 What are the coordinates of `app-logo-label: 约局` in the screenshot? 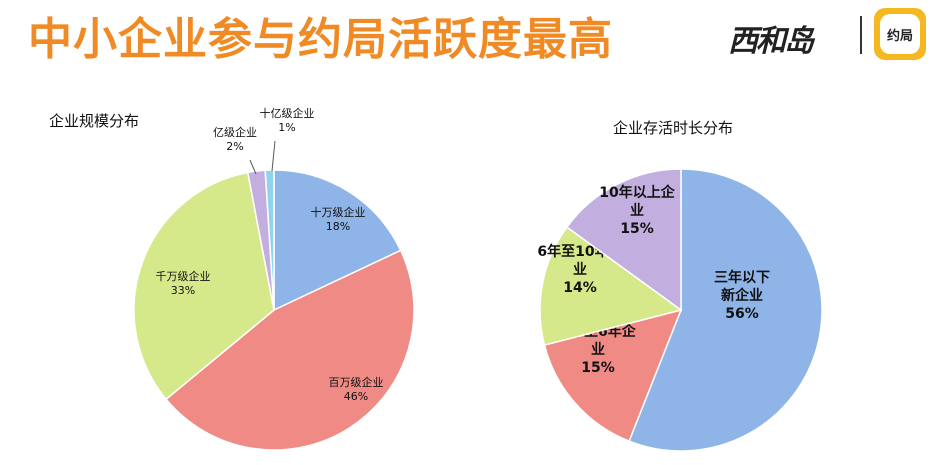 It's located at (900, 34).